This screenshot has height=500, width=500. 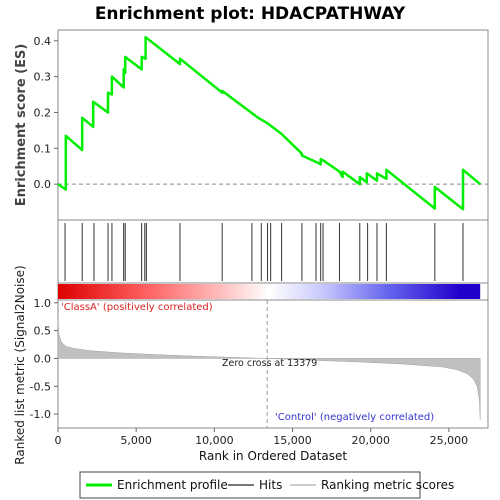 What do you see at coordinates (43, 331) in the screenshot?
I see `metric-y-tick-label: 0.5` at bounding box center [43, 331].